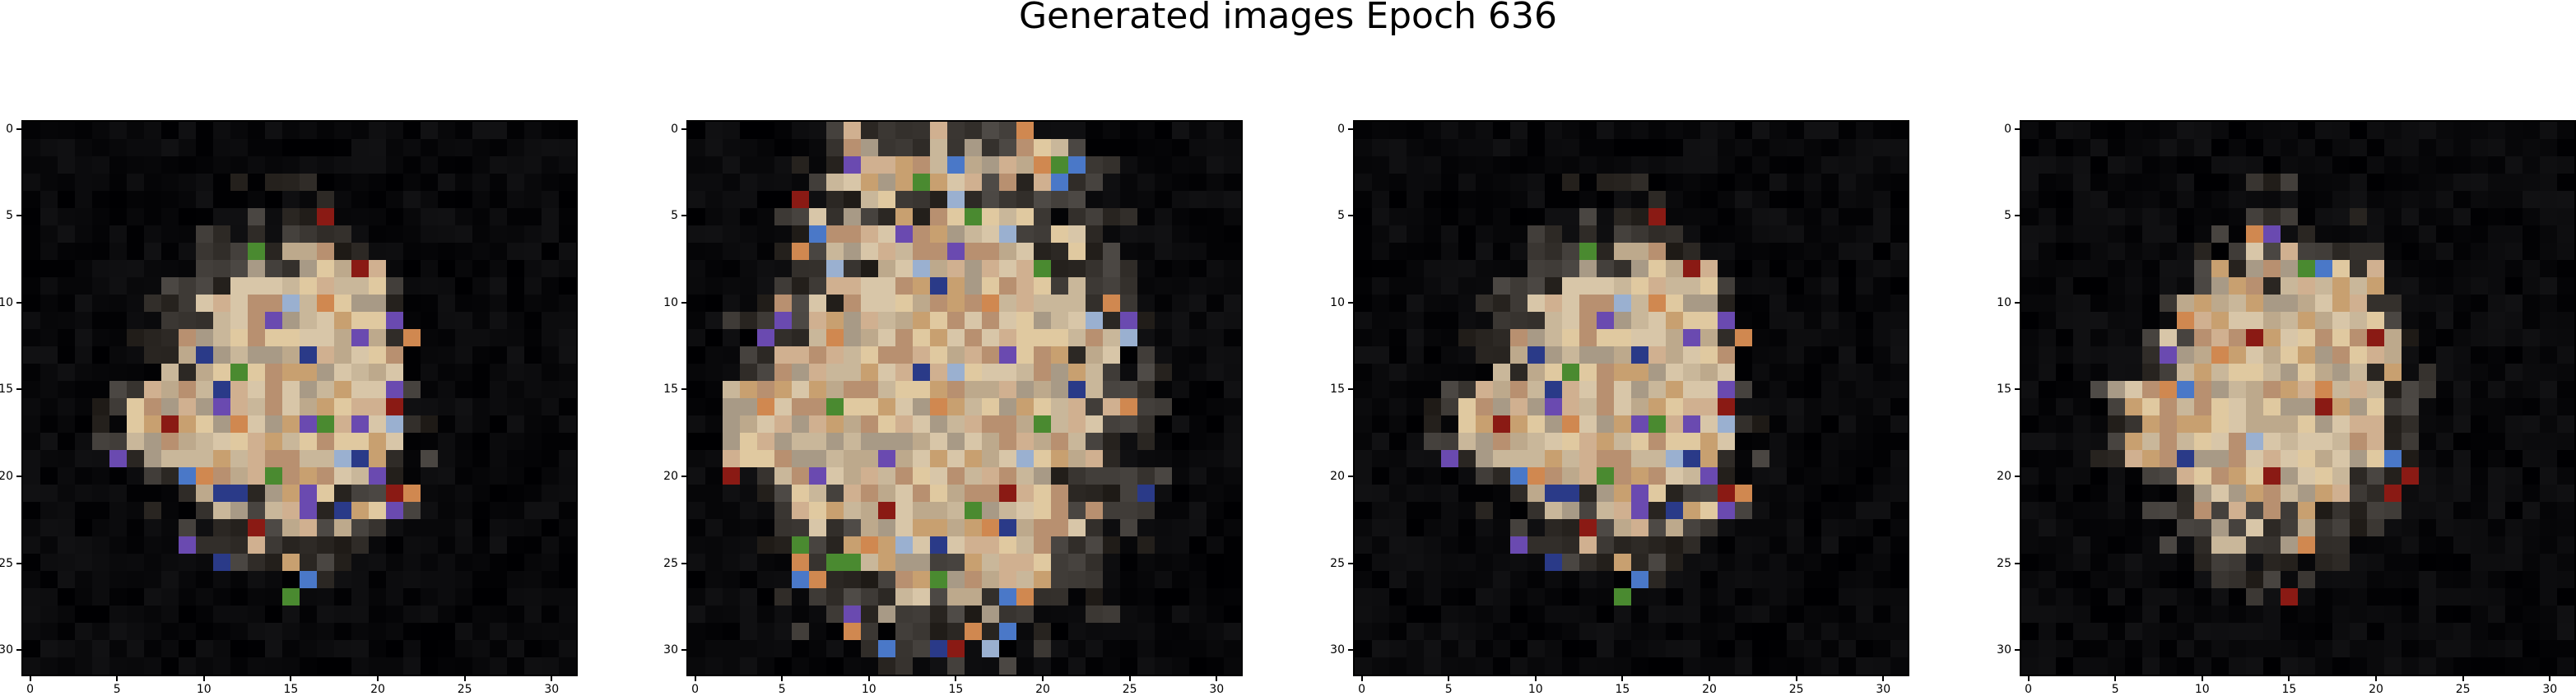 Image resolution: width=2576 pixels, height=696 pixels. Describe the element at coordinates (1129, 689) in the screenshot. I see `x-tick-label: 25` at that location.